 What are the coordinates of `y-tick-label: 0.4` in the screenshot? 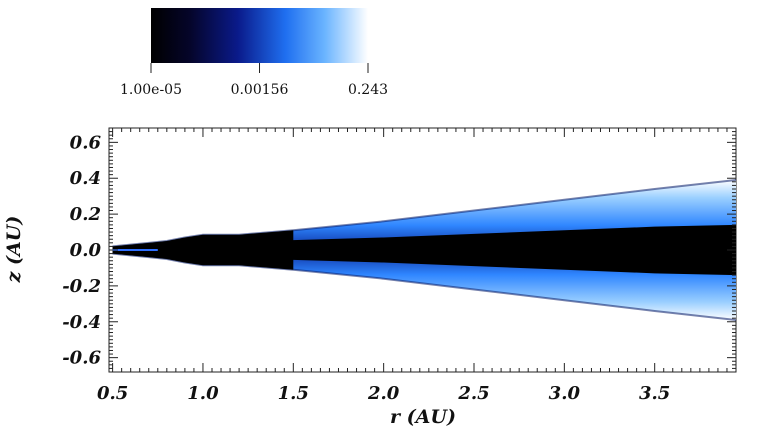 It's located at (85, 178).